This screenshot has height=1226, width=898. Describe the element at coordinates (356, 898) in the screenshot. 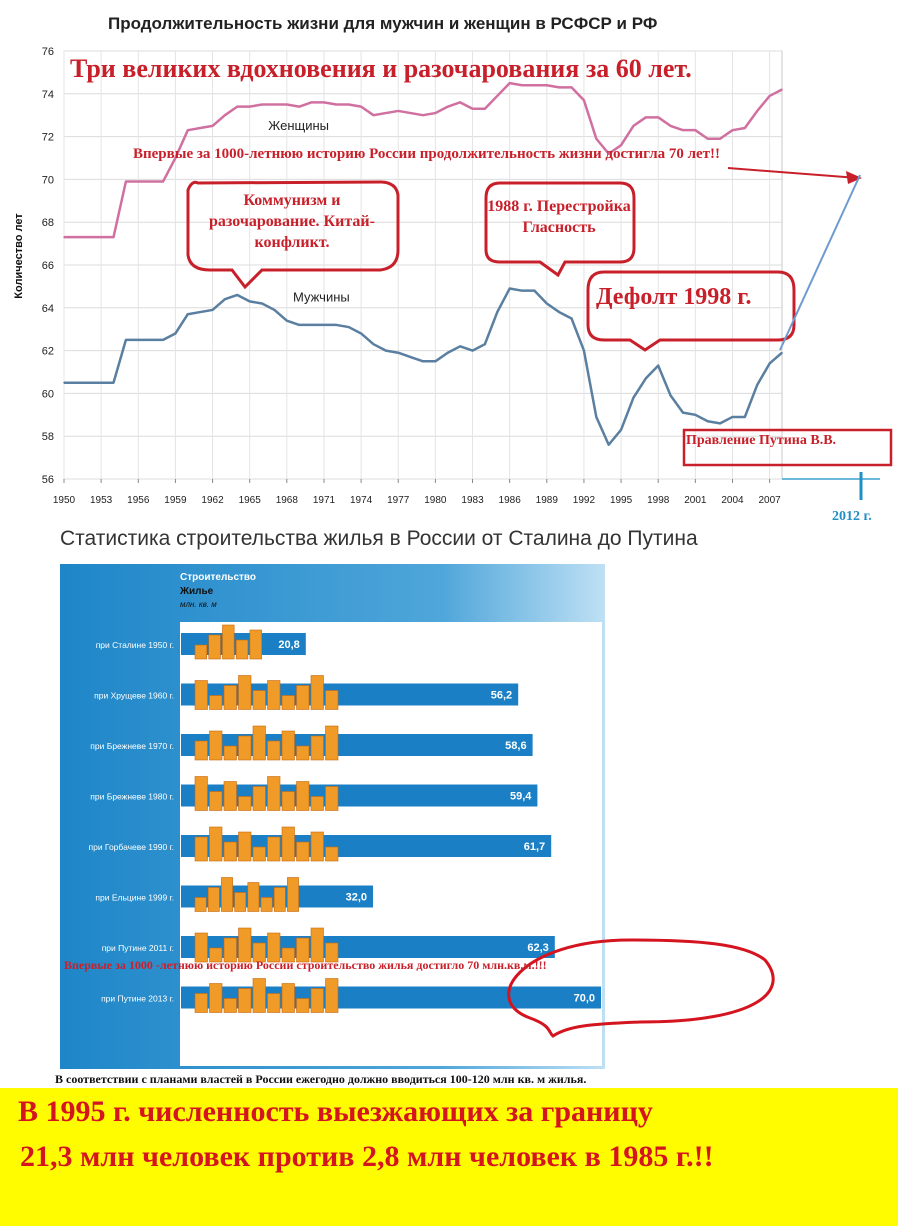

I see `bar-value-label: 32,0` at that location.